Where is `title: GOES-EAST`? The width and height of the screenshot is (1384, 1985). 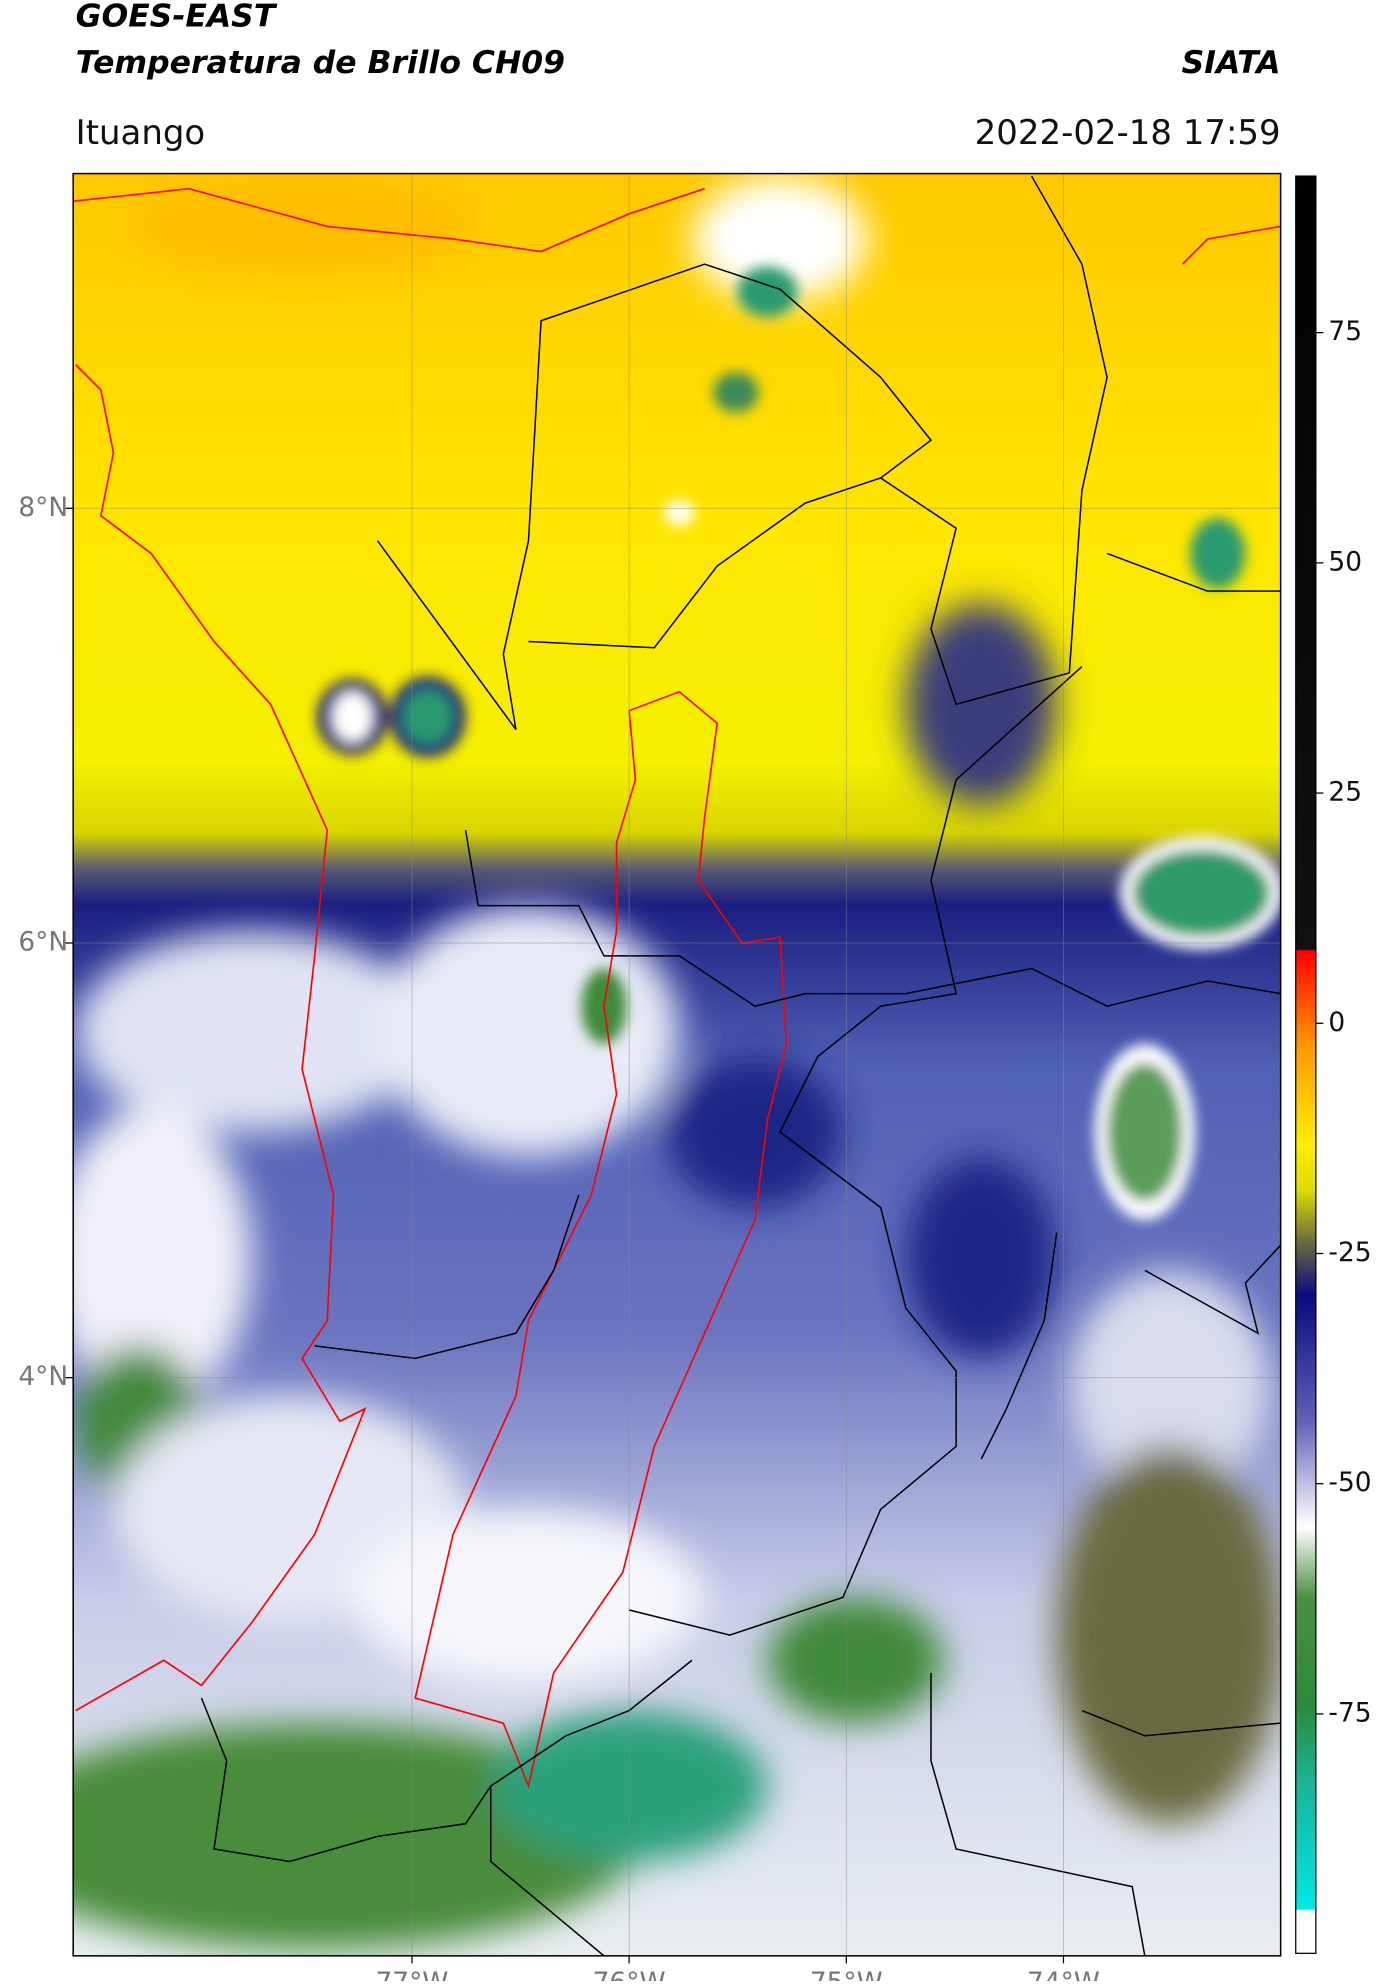
title: GOES-EAST is located at coordinates (177, 17).